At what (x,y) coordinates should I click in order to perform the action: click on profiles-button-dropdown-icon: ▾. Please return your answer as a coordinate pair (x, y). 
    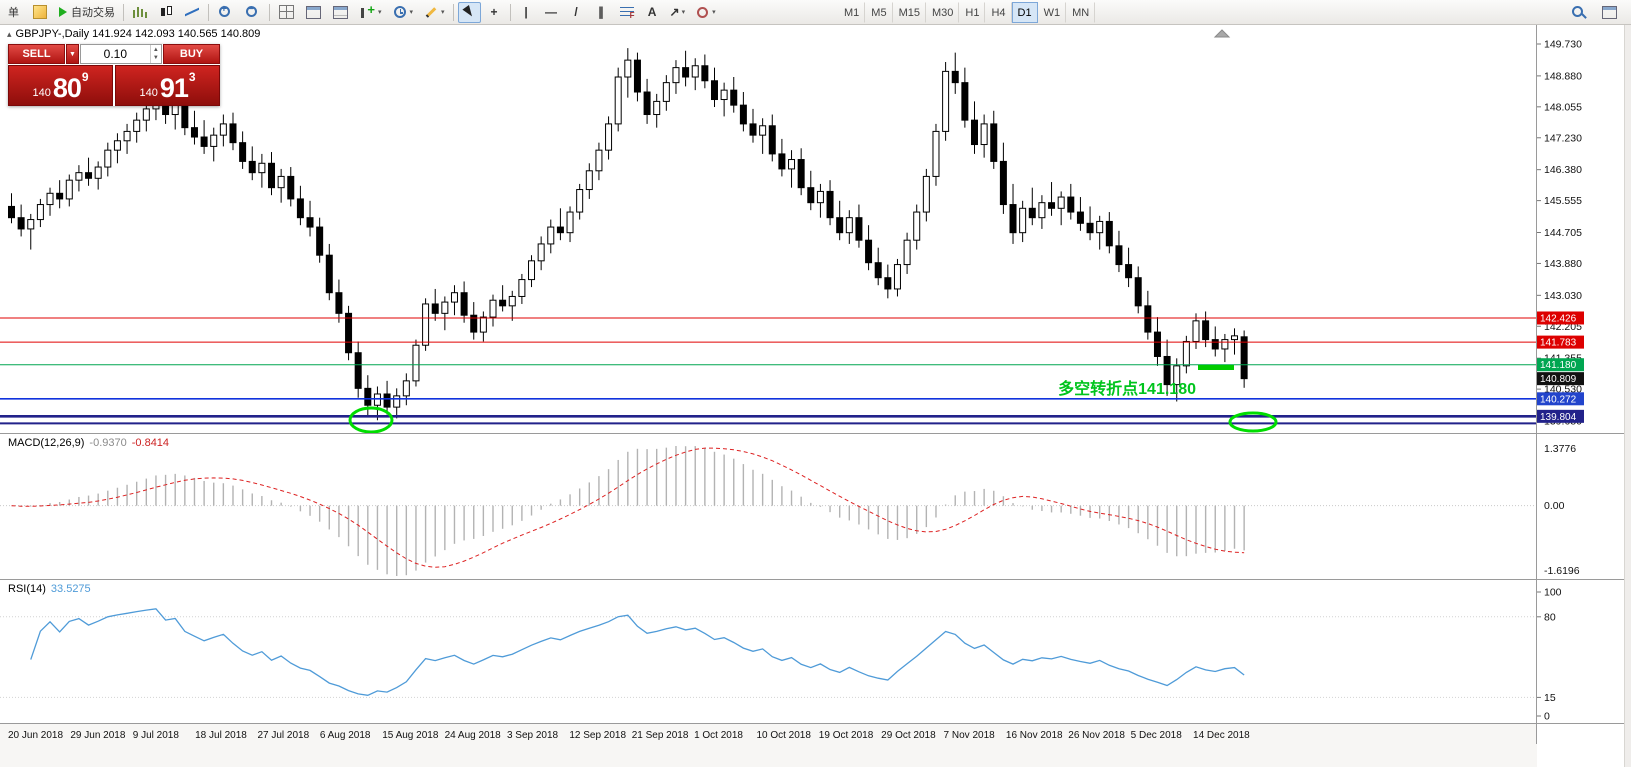
    Looking at the image, I should click on (411, 12).